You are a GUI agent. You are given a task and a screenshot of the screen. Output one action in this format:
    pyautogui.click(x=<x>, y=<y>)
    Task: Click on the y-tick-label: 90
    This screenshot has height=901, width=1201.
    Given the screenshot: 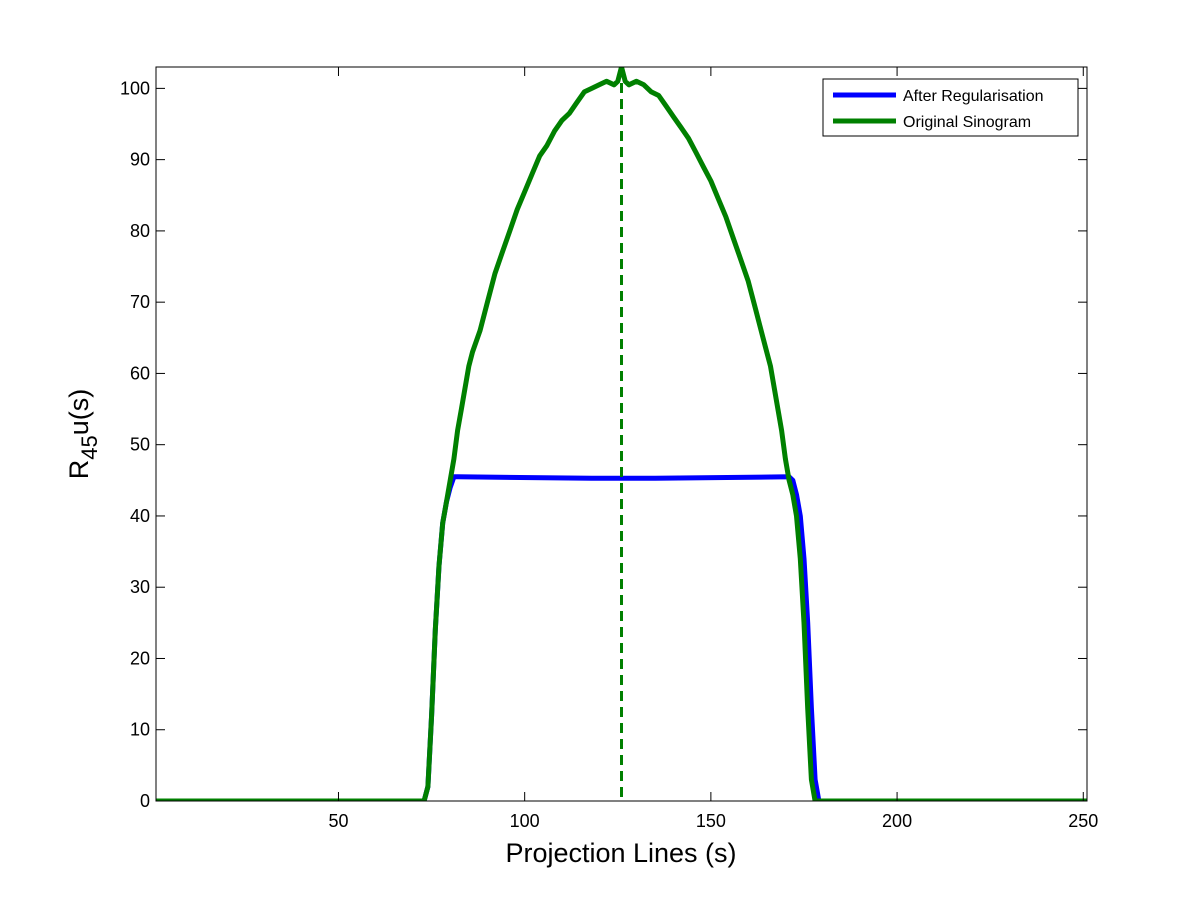 What is the action you would take?
    pyautogui.click(x=140, y=160)
    